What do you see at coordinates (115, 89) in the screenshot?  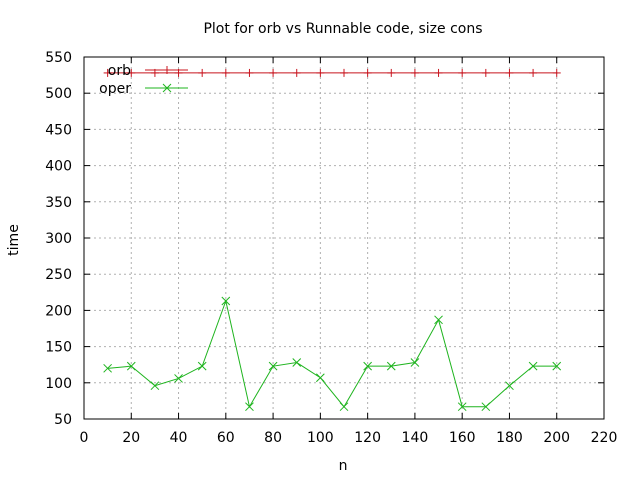 I see `legend-label: oper` at bounding box center [115, 89].